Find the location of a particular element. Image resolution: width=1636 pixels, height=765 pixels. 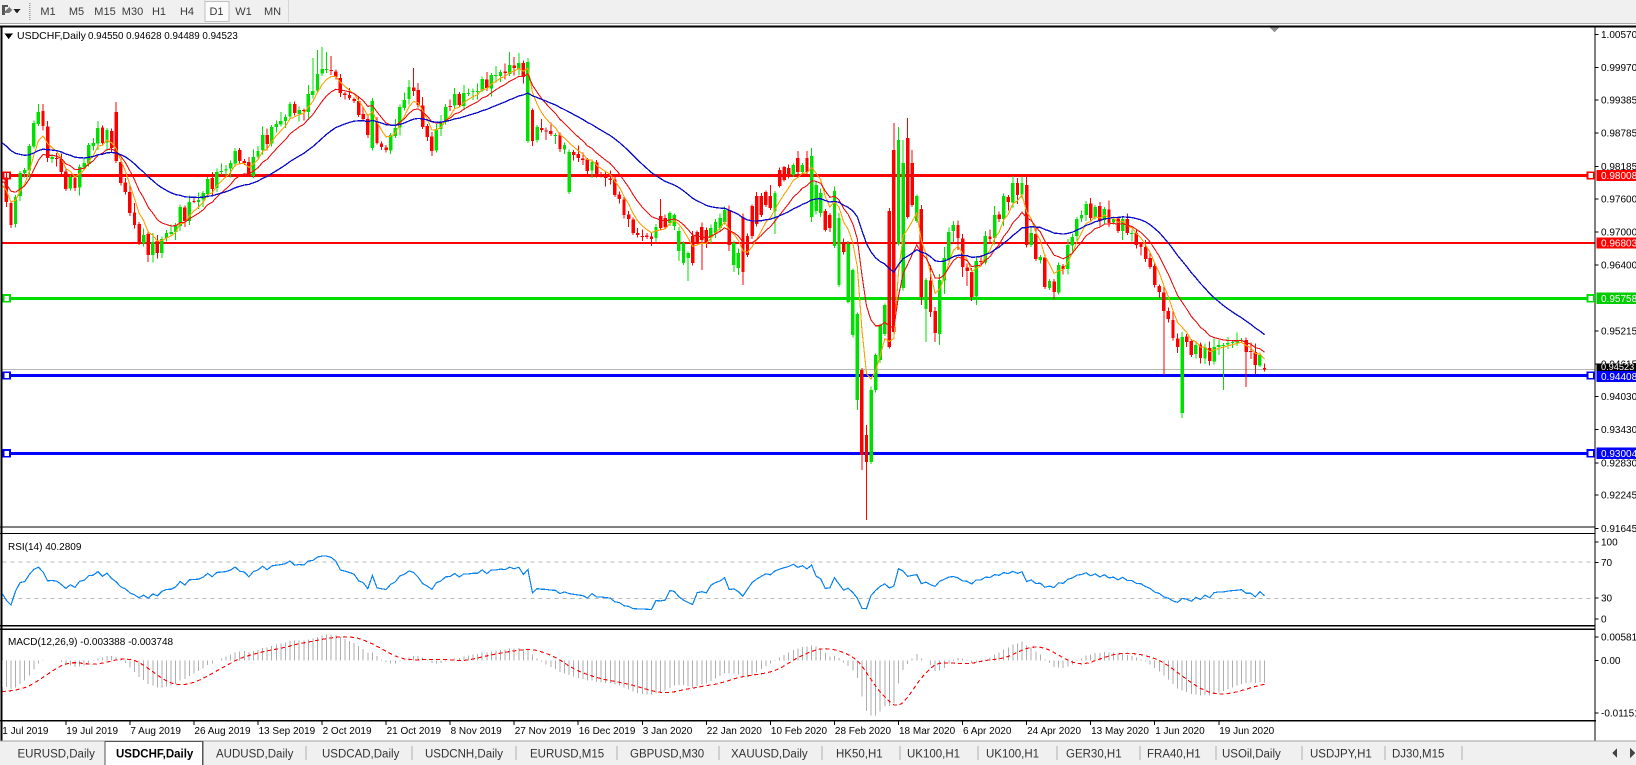

svg-text: 8 Nov 2019 is located at coordinates (477, 731).